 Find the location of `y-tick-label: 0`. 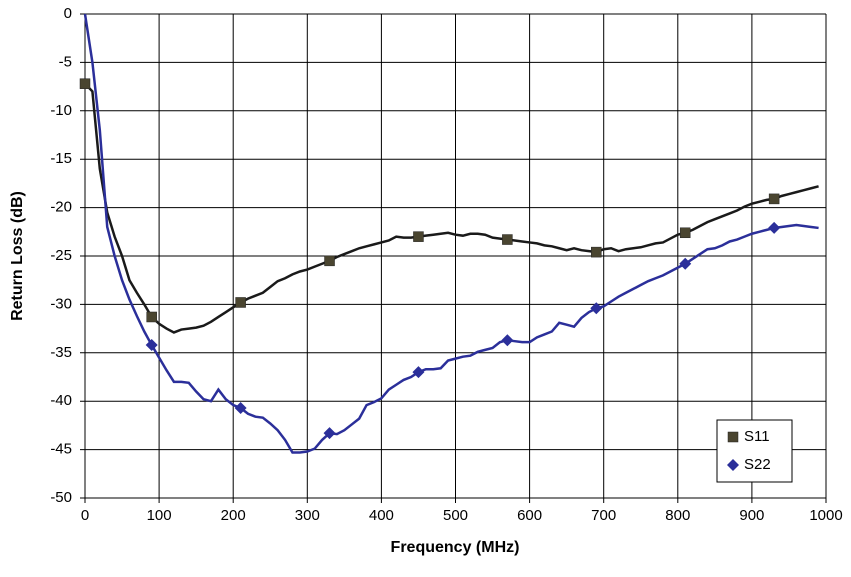

y-tick-label: 0 is located at coordinates (68, 13).